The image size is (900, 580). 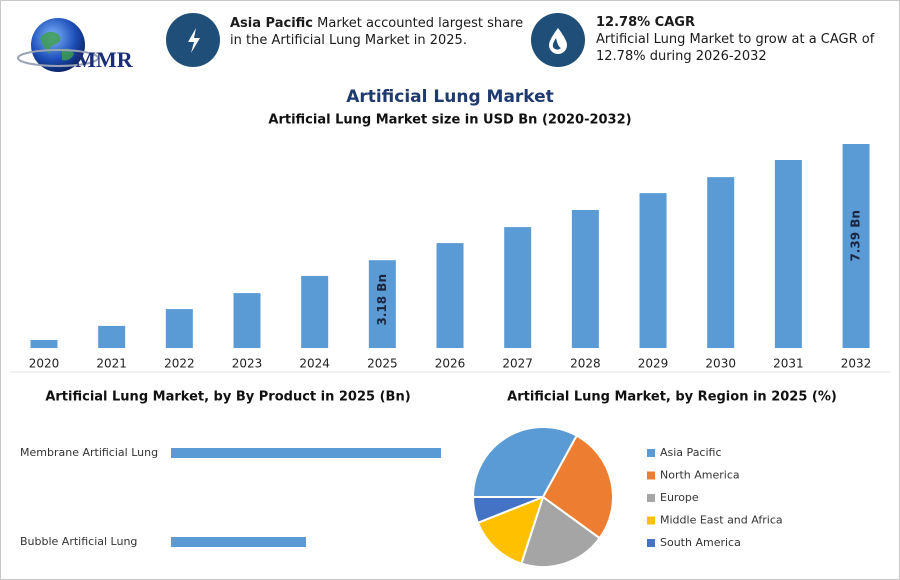 I want to click on x-tick-label: 2027, so click(x=517, y=364).